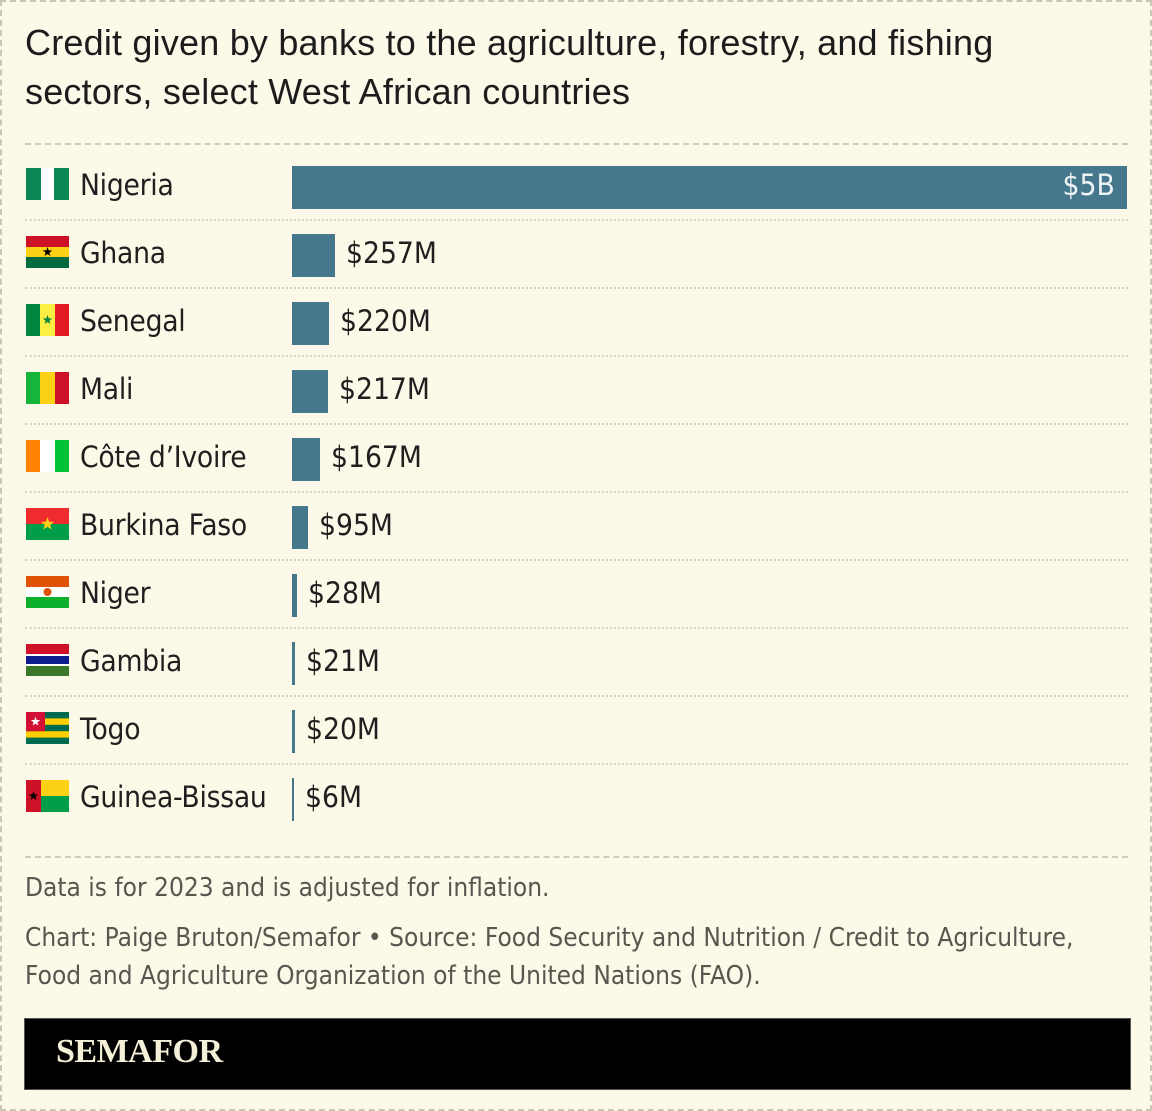 The height and width of the screenshot is (1111, 1152). What do you see at coordinates (115, 593) in the screenshot?
I see `country-label: Niger` at bounding box center [115, 593].